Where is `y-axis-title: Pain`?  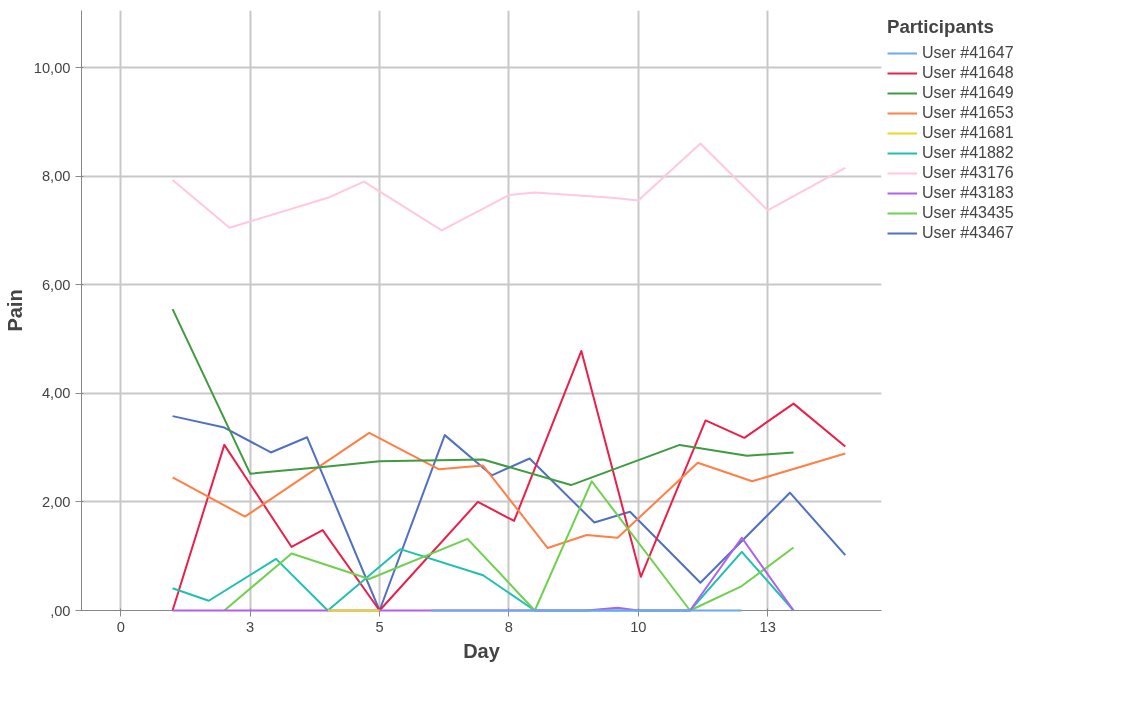
y-axis-title: Pain is located at coordinates (14, 310).